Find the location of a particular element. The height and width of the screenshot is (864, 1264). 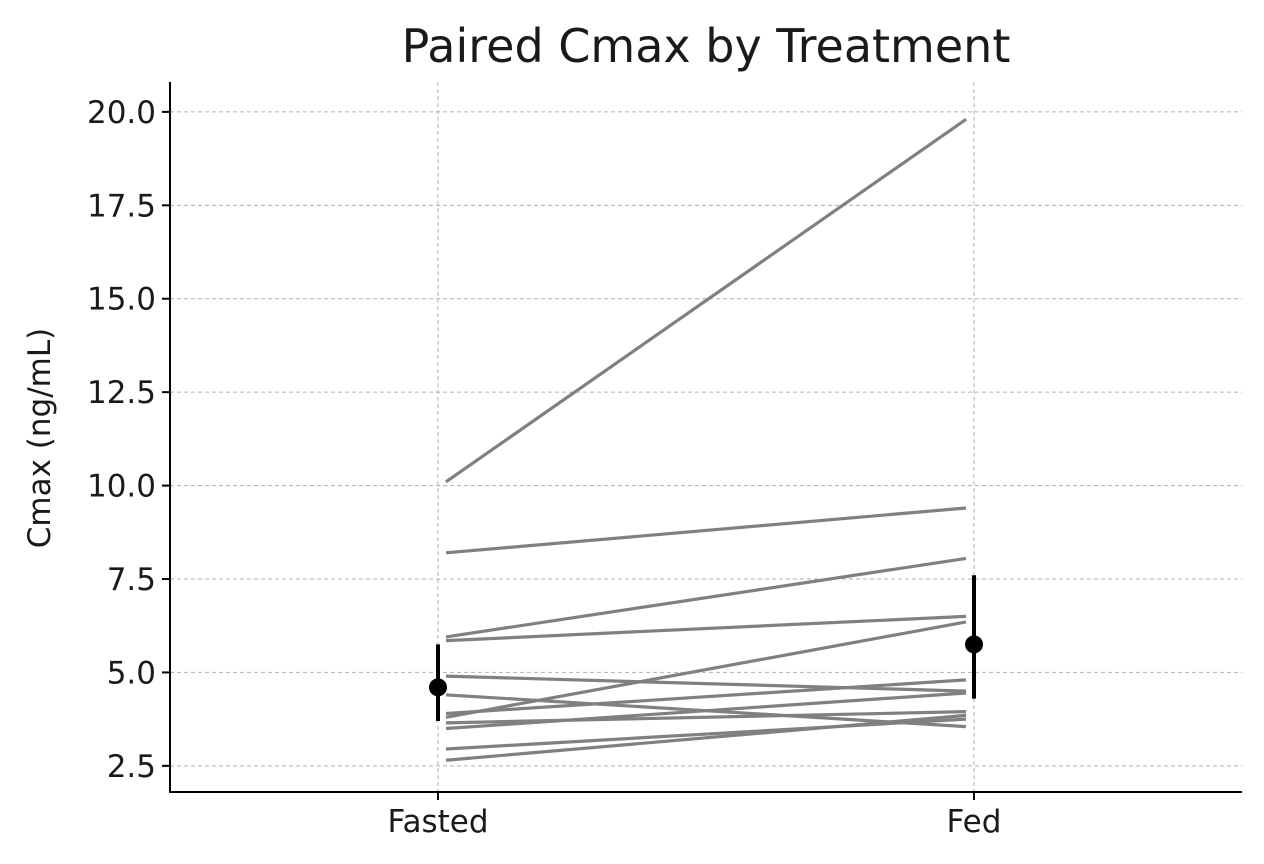

y-tick-label: 7.5 is located at coordinates (131, 580).